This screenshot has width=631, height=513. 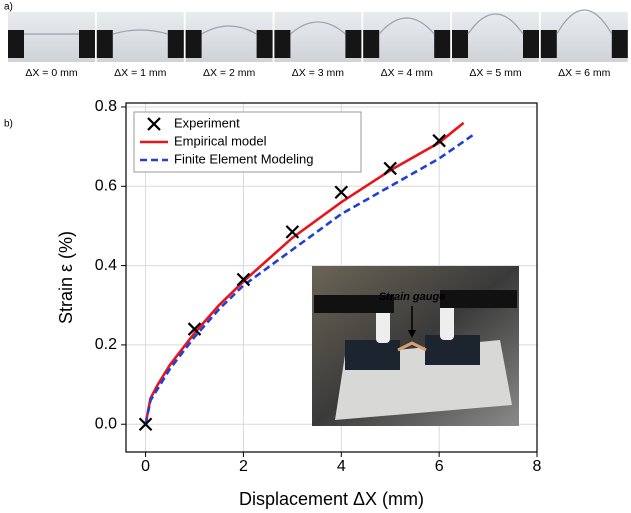 I want to click on inset-photo: Strain gauge, so click(x=415, y=346).